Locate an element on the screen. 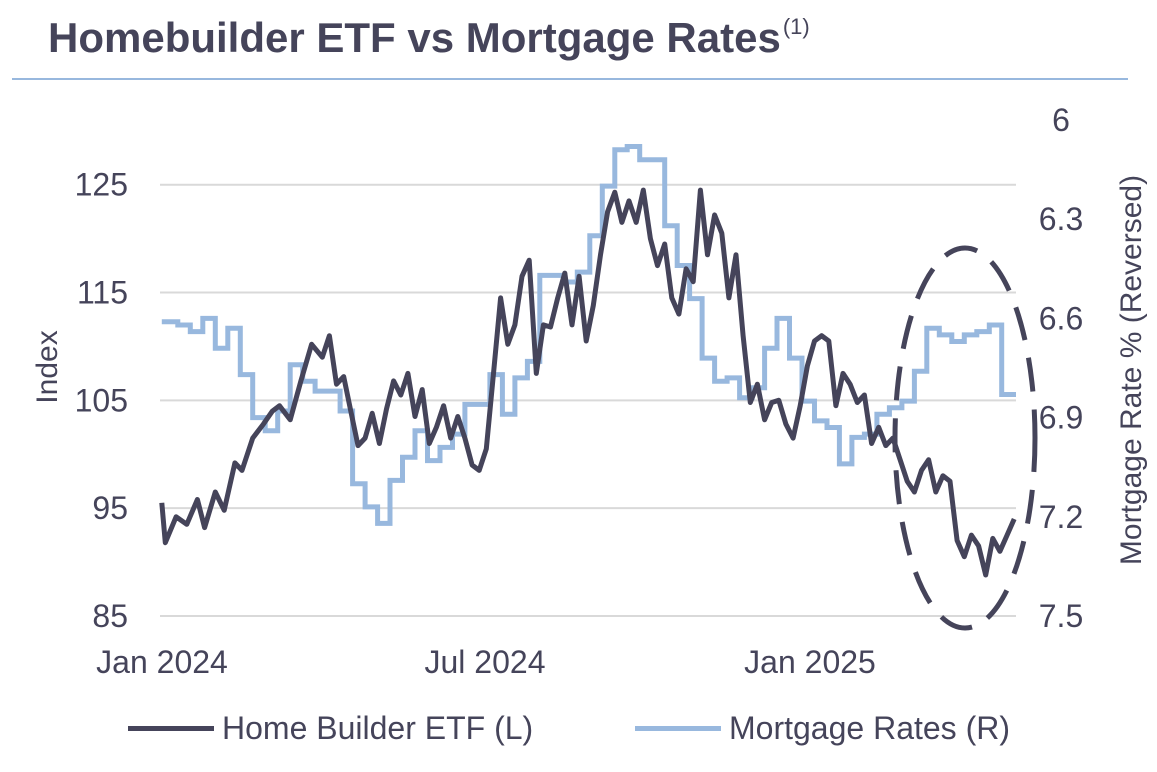 Image resolution: width=1157 pixels, height=772 pixels. left-axis-ticks: 85 95 105 115 125 is located at coordinates (101, 400).